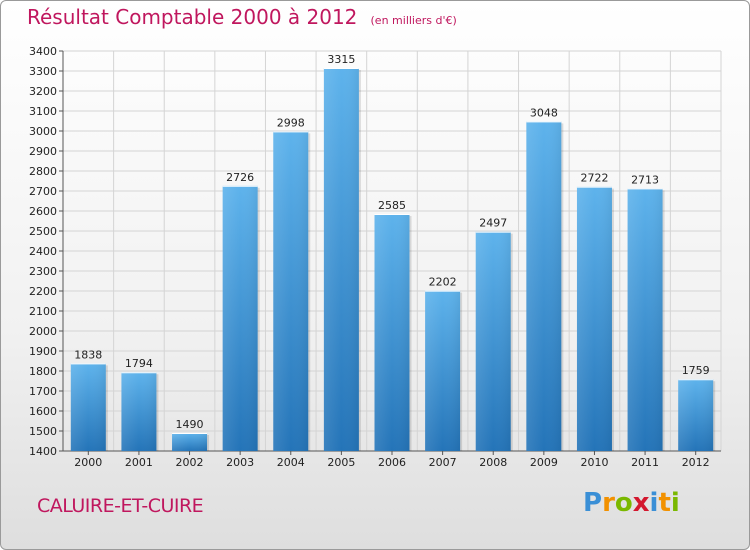 The image size is (750, 550). I want to click on bar-value-label: 1490, so click(190, 424).